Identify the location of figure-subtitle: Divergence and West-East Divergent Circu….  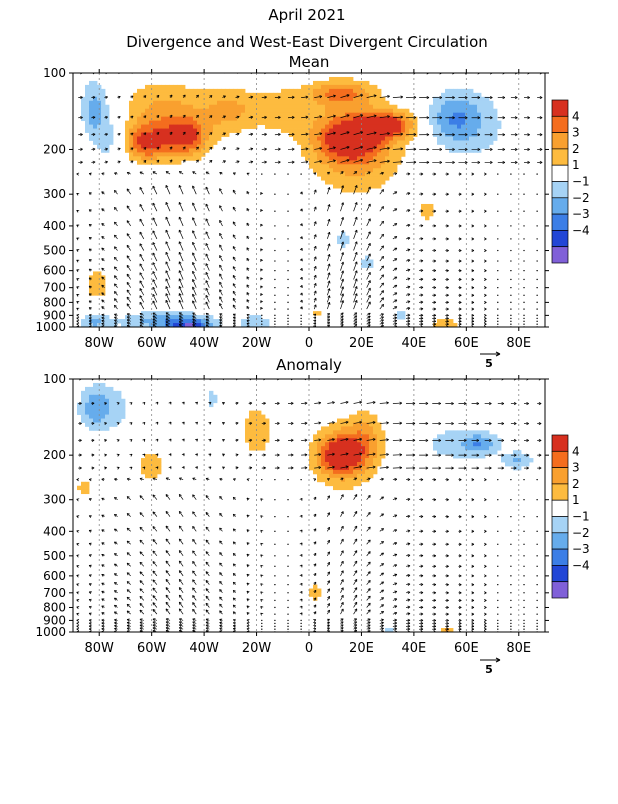
(307, 42).